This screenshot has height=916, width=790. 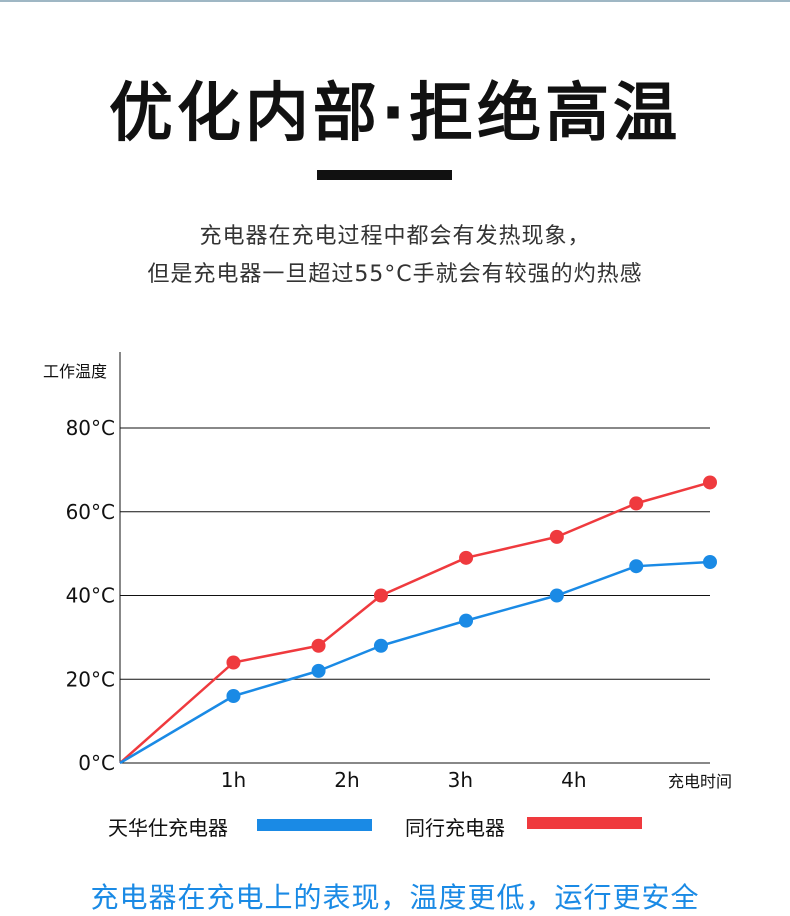 I want to click on x-tick-label-3: 4h, so click(x=573, y=780).